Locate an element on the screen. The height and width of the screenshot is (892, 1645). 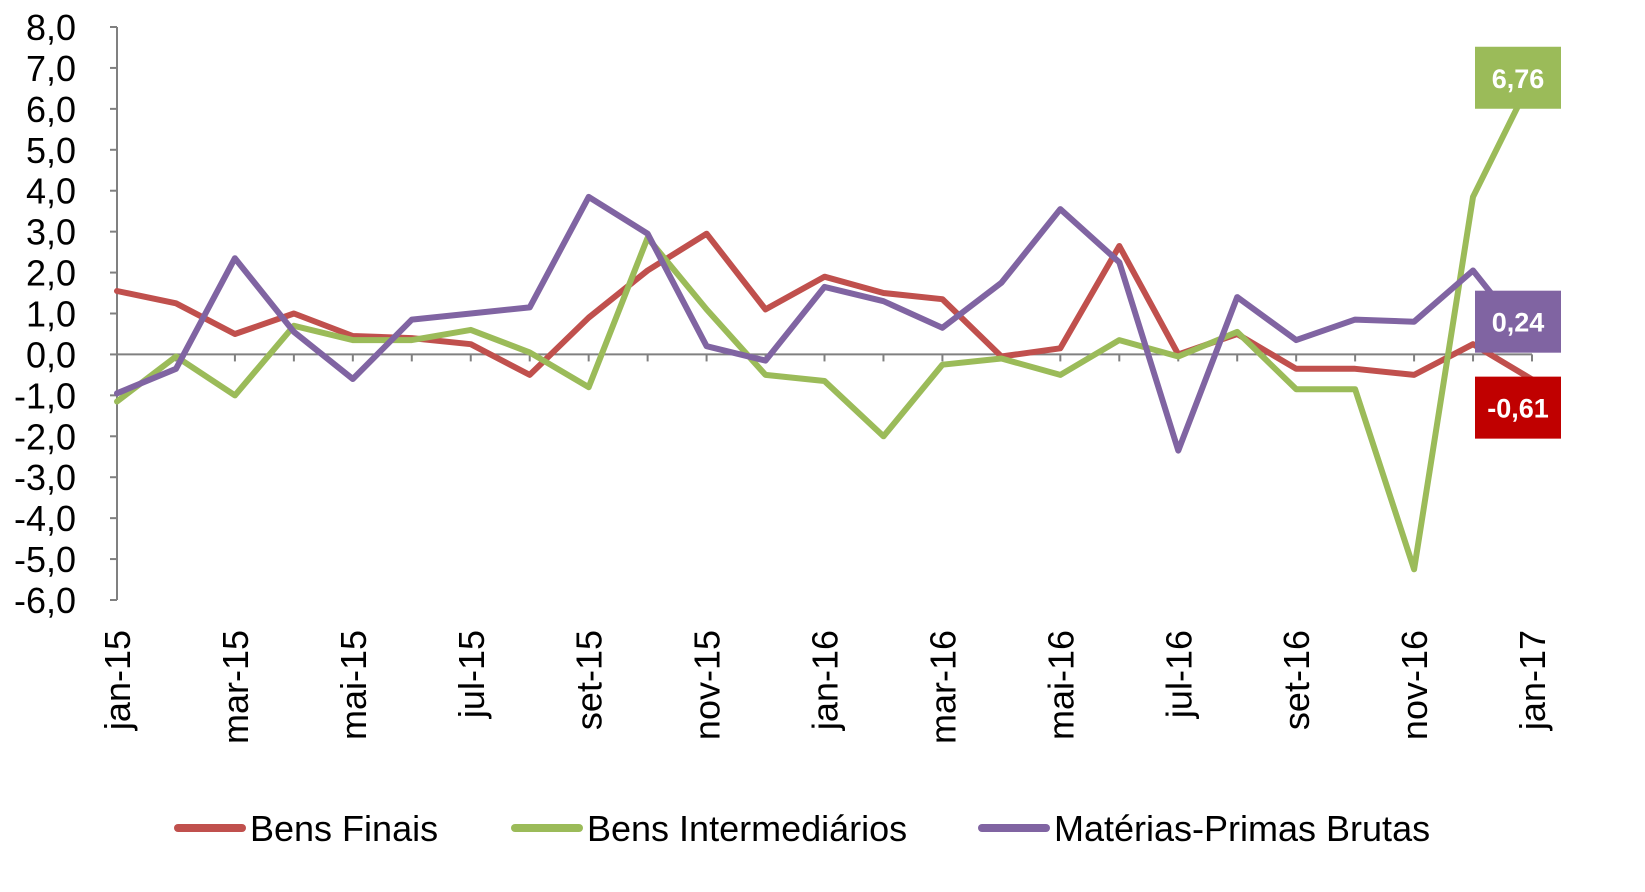
end-label-value: -0,61 is located at coordinates (1518, 409).